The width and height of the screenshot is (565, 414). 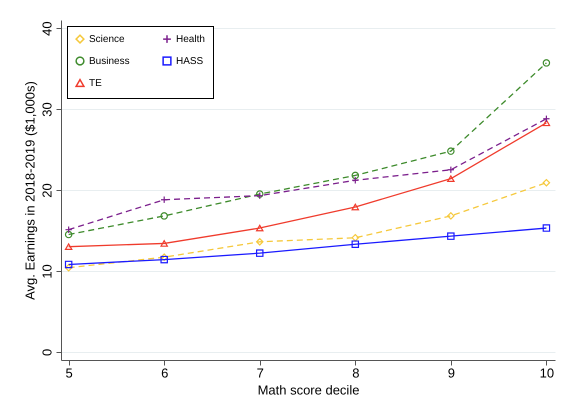 I want to click on x-axis-title: Math score decile, so click(x=309, y=390).